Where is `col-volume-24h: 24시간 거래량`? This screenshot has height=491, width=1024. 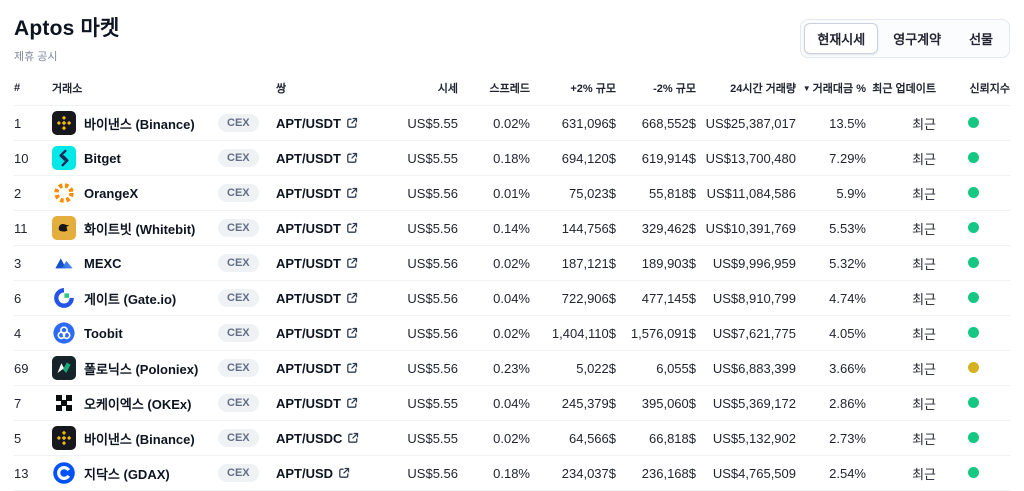
col-volume-24h: 24시간 거래량 is located at coordinates (746, 90).